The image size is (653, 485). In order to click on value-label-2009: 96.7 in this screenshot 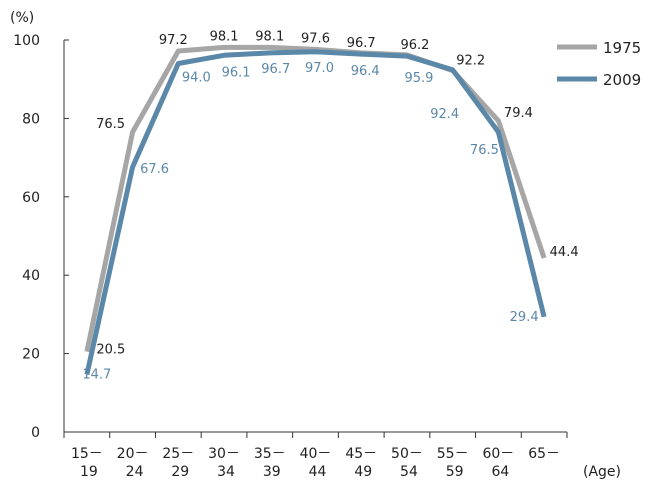, I will do `click(275, 69)`.